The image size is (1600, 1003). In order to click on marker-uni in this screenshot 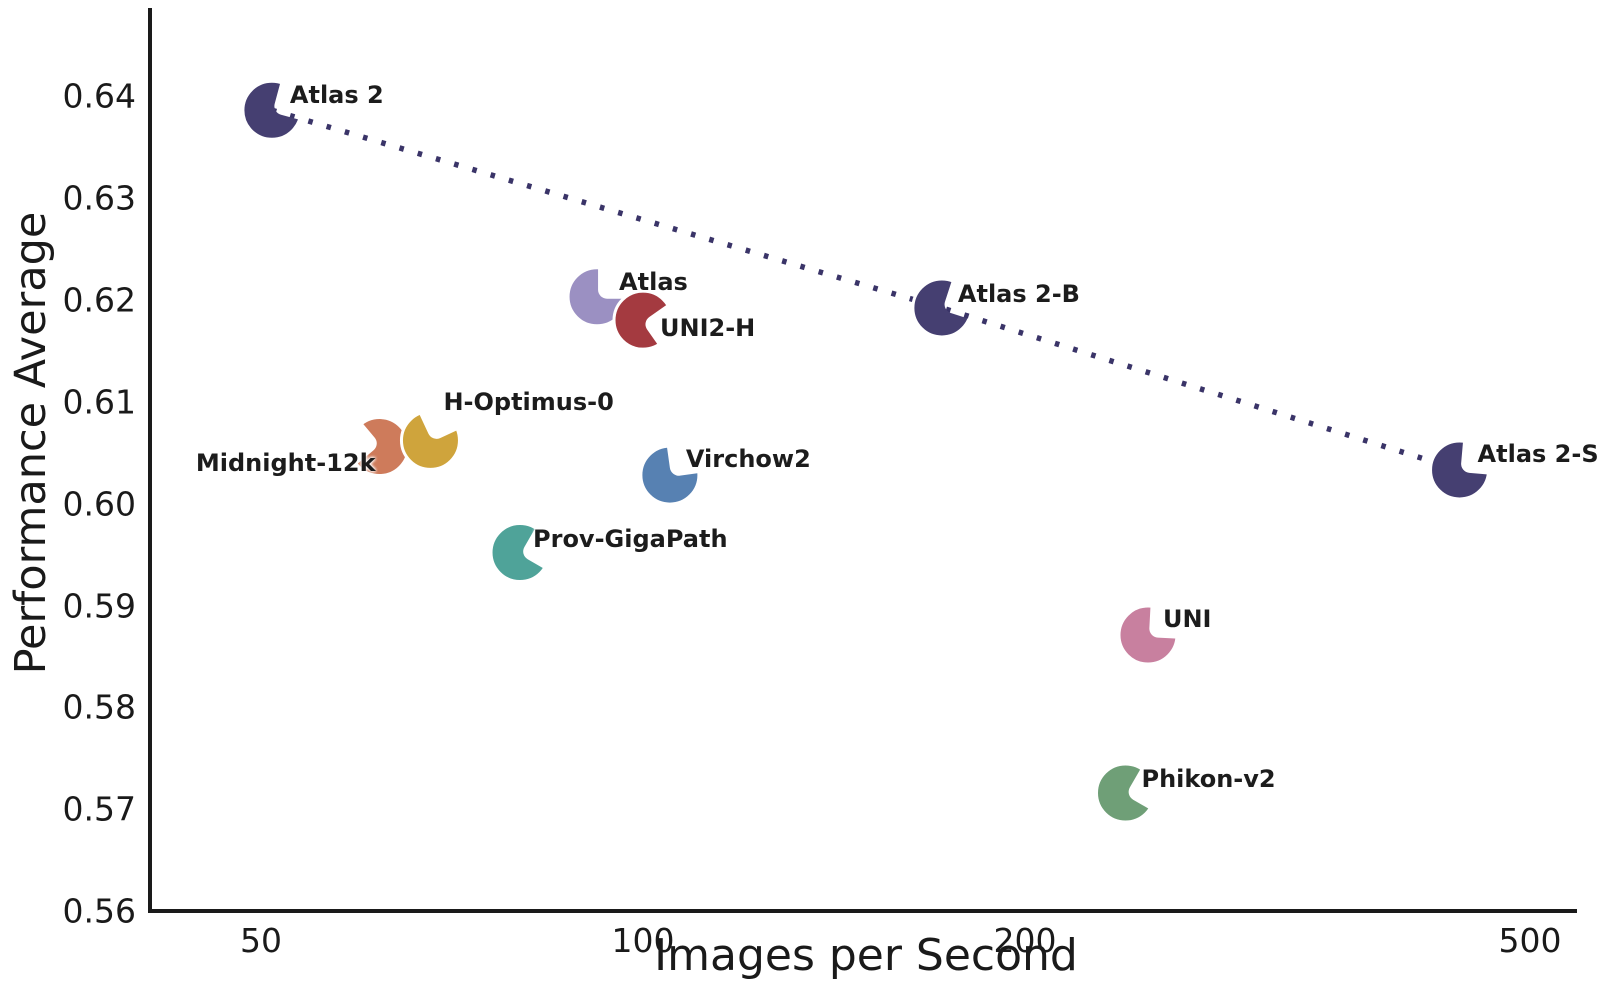, I will do `click(1148, 635)`.